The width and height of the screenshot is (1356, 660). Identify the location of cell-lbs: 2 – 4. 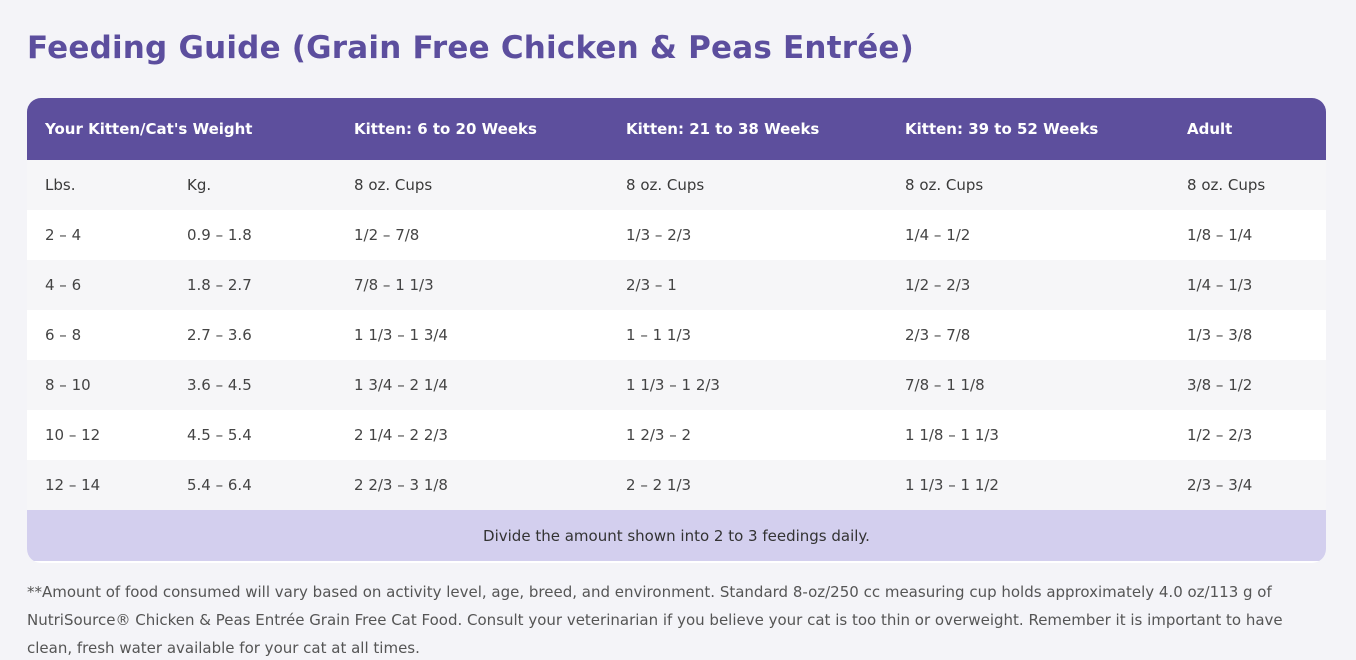
(98, 235).